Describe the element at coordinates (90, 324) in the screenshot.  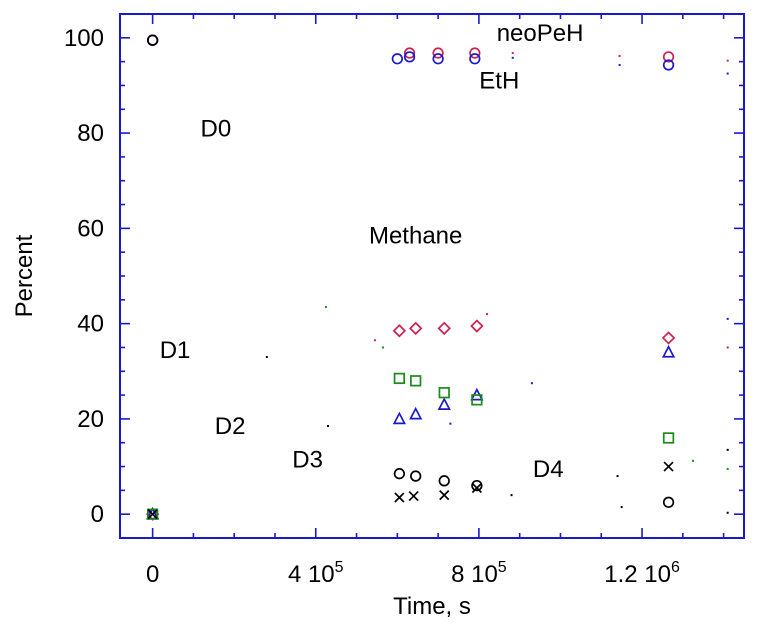
I see `y-tick-label: 40` at that location.